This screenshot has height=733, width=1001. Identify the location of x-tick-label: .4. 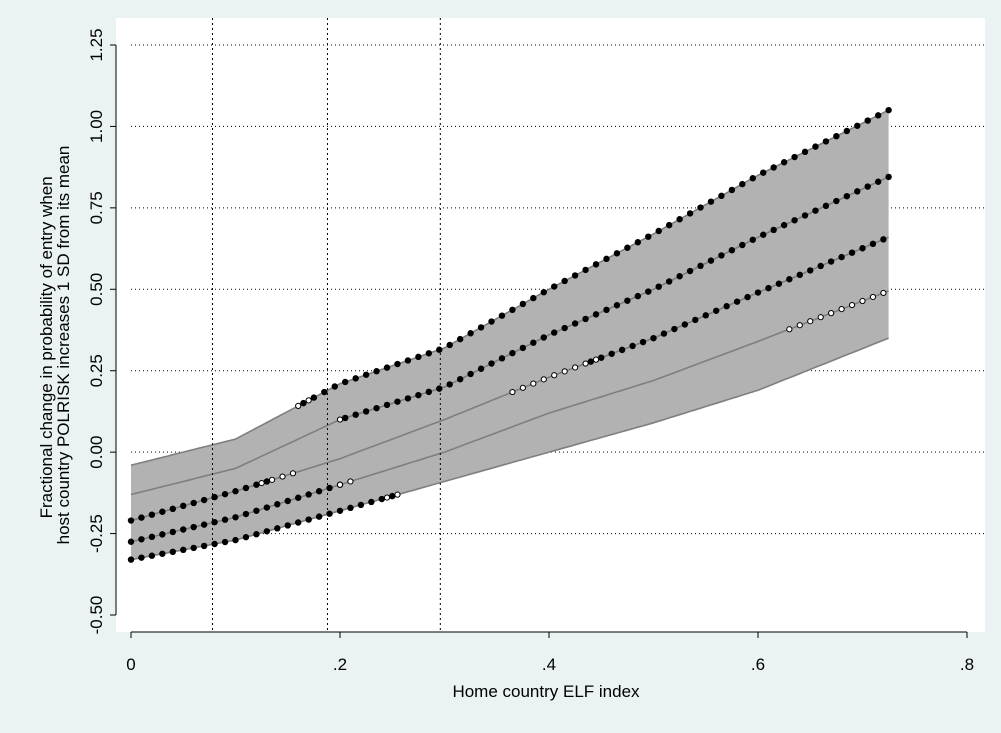
(549, 664).